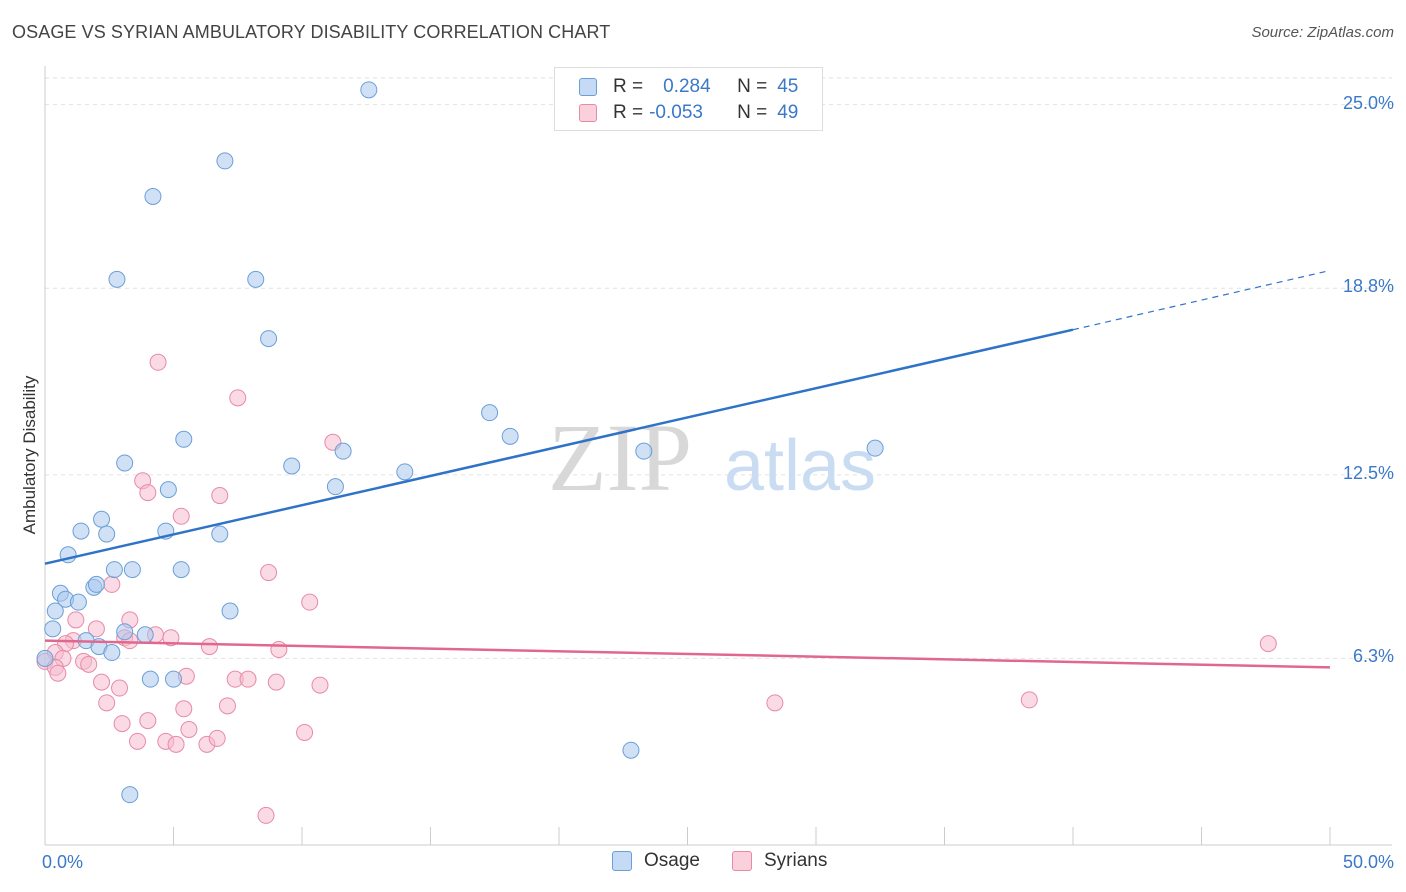 This screenshot has height=892, width=1406. What do you see at coordinates (1368, 472) in the screenshot?
I see `y-tick-label: 12.5%` at bounding box center [1368, 472].